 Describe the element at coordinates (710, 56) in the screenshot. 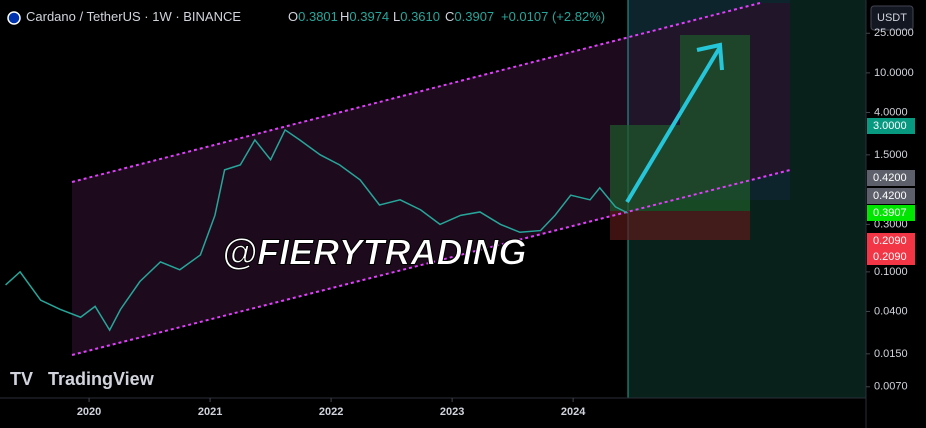

I see `arrow-head` at that location.